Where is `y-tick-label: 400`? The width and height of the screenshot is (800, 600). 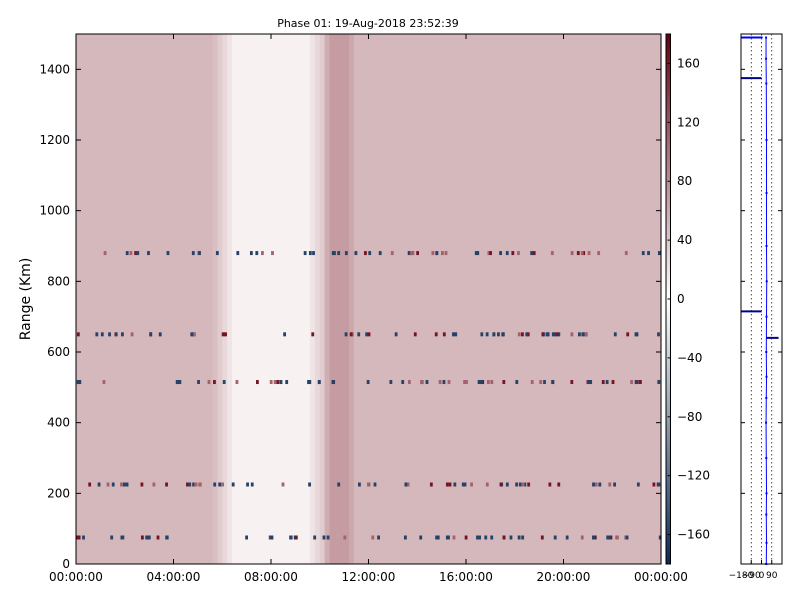 y-tick-label: 400 is located at coordinates (58, 423).